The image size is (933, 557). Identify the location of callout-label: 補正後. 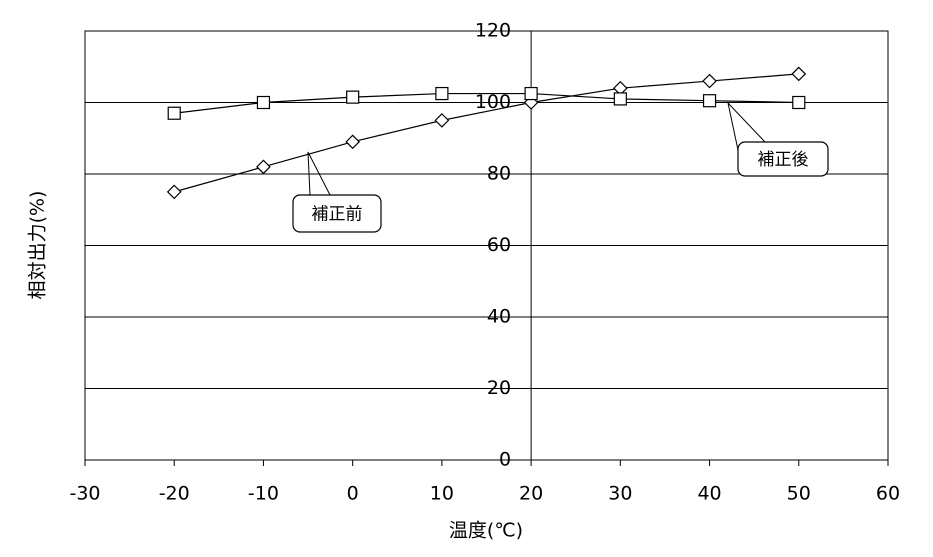
(783, 160).